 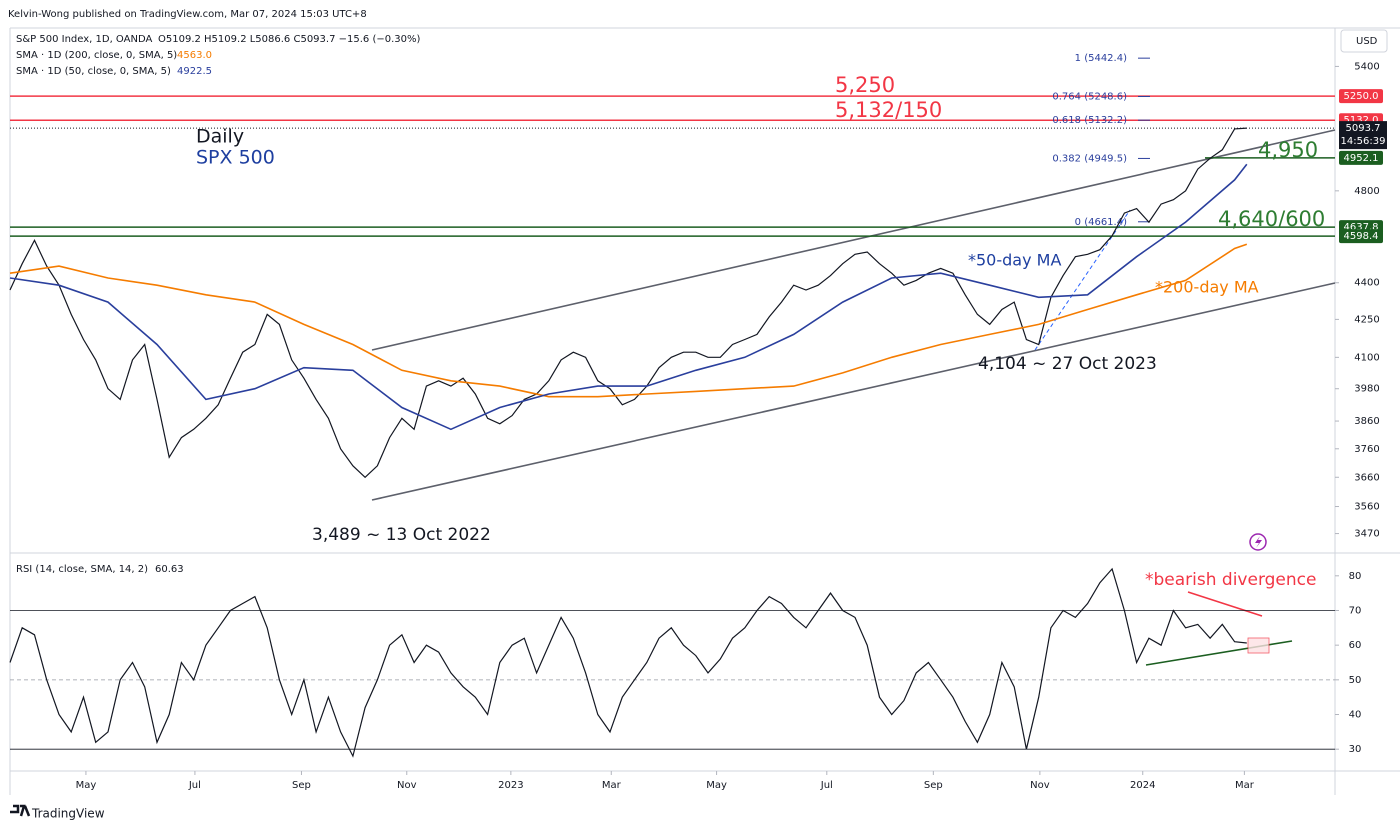 I want to click on level-label: 5250.0, so click(x=1361, y=96).